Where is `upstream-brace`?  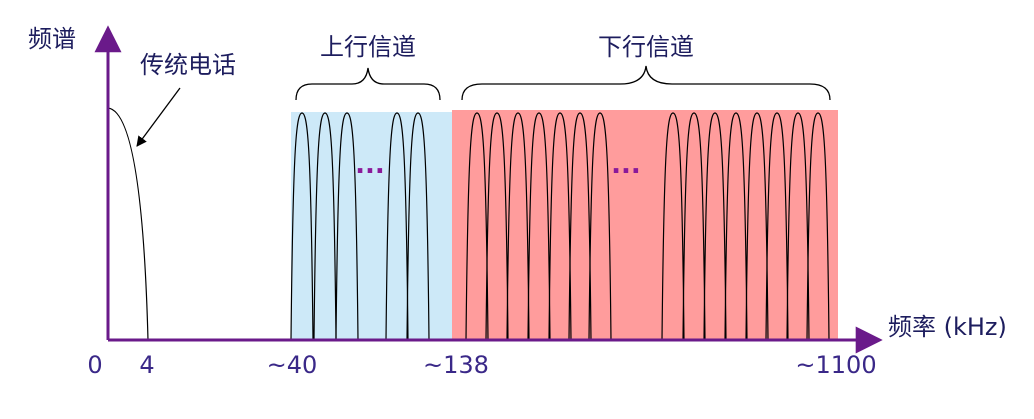 upstream-brace is located at coordinates (368, 84).